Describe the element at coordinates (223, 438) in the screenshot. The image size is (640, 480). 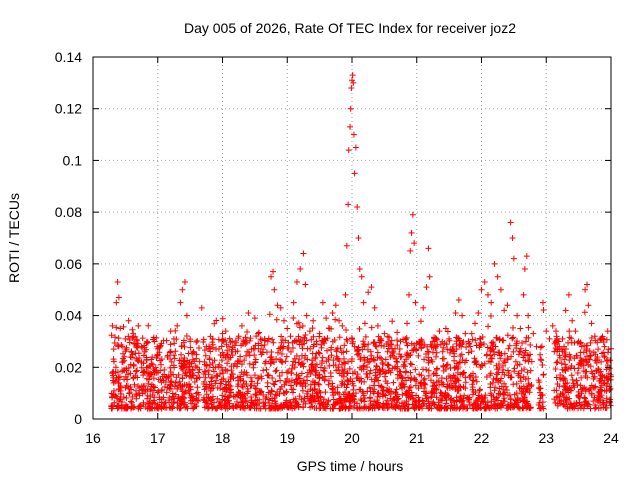
I see `x-tick-label: 18` at that location.